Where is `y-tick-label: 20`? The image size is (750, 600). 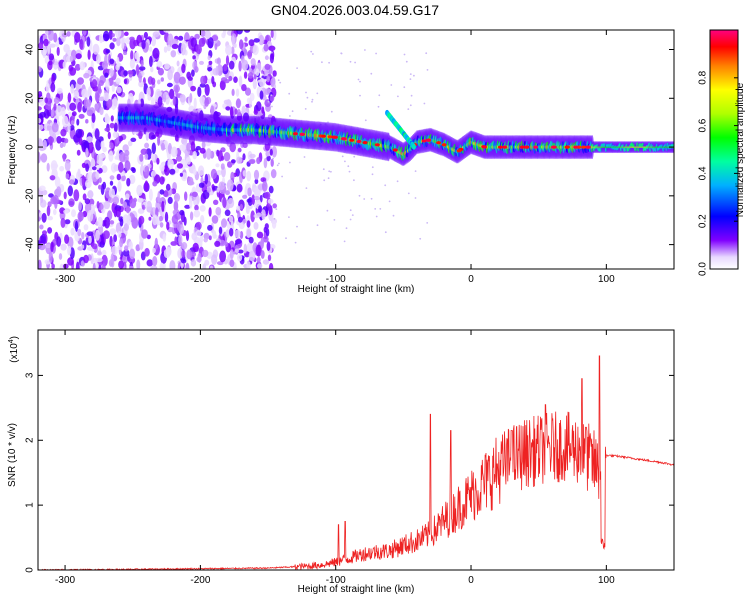
y-tick-label: 20 is located at coordinates (30, 98).